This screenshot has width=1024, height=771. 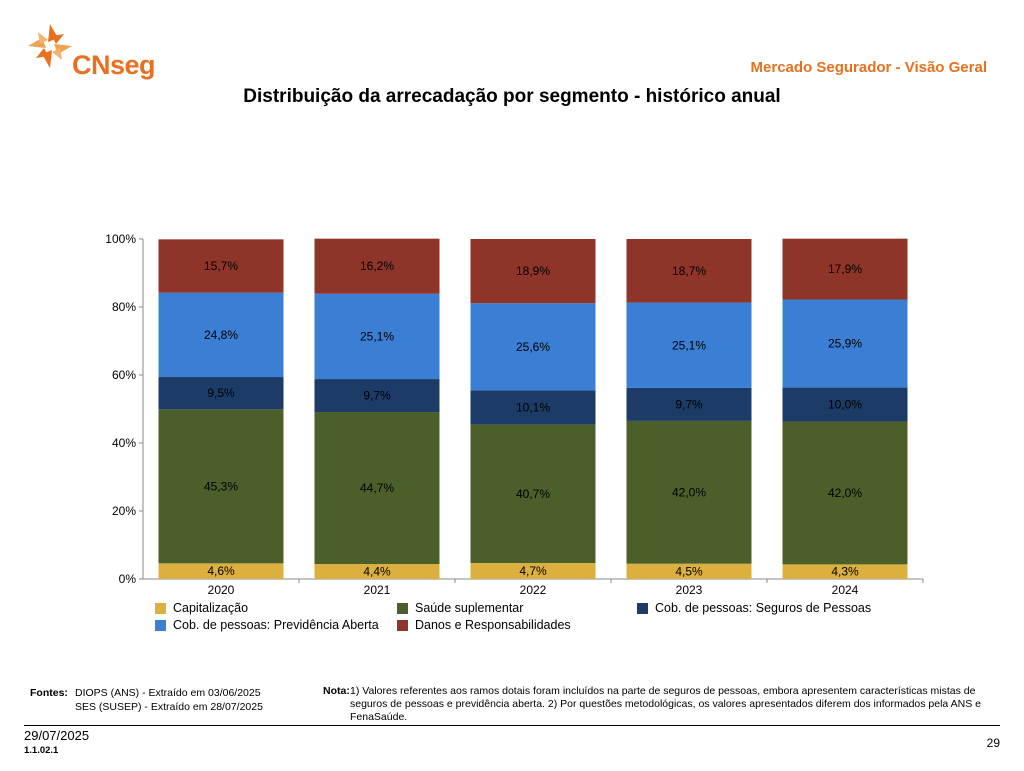 I want to click on data-label: 25,9%, so click(x=845, y=344).